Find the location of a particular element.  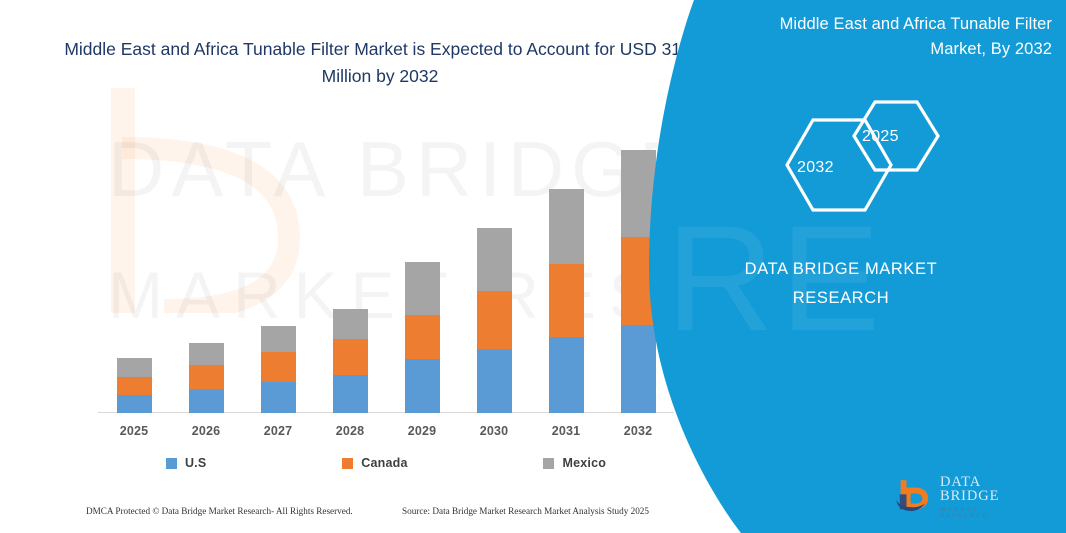

bar-segment-Mexico-2026 is located at coordinates (206, 354).